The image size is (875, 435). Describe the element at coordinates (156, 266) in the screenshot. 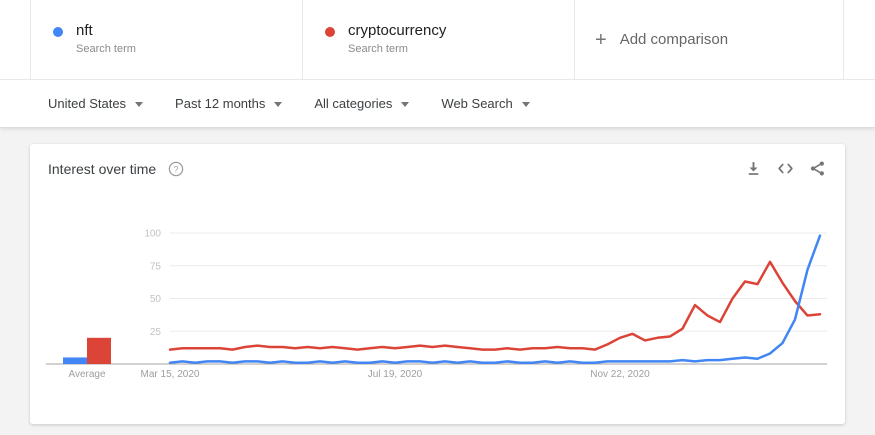

I see `svg-text: 75` at that location.